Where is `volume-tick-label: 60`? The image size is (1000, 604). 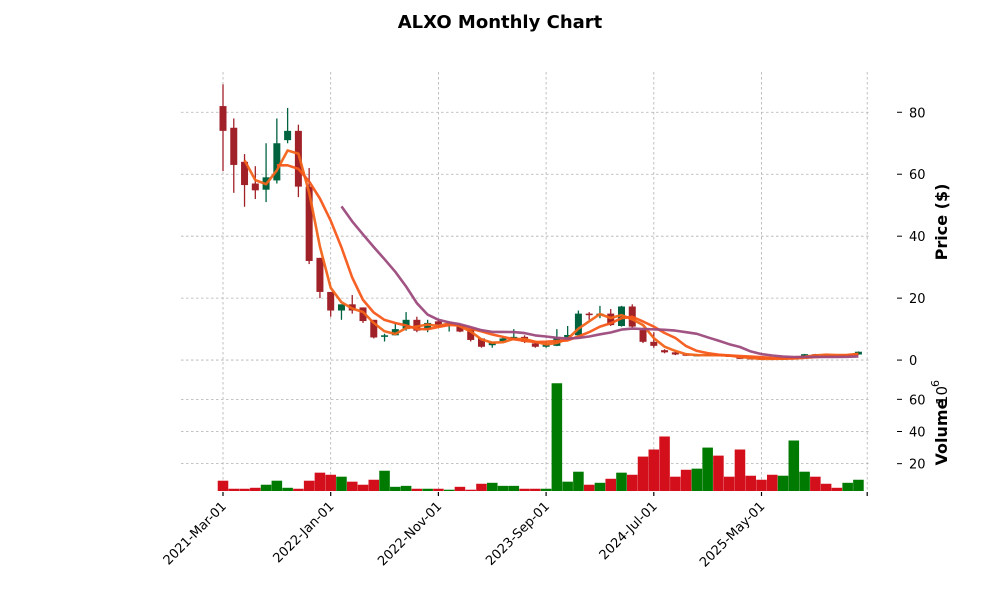 volume-tick-label: 60 is located at coordinates (917, 400).